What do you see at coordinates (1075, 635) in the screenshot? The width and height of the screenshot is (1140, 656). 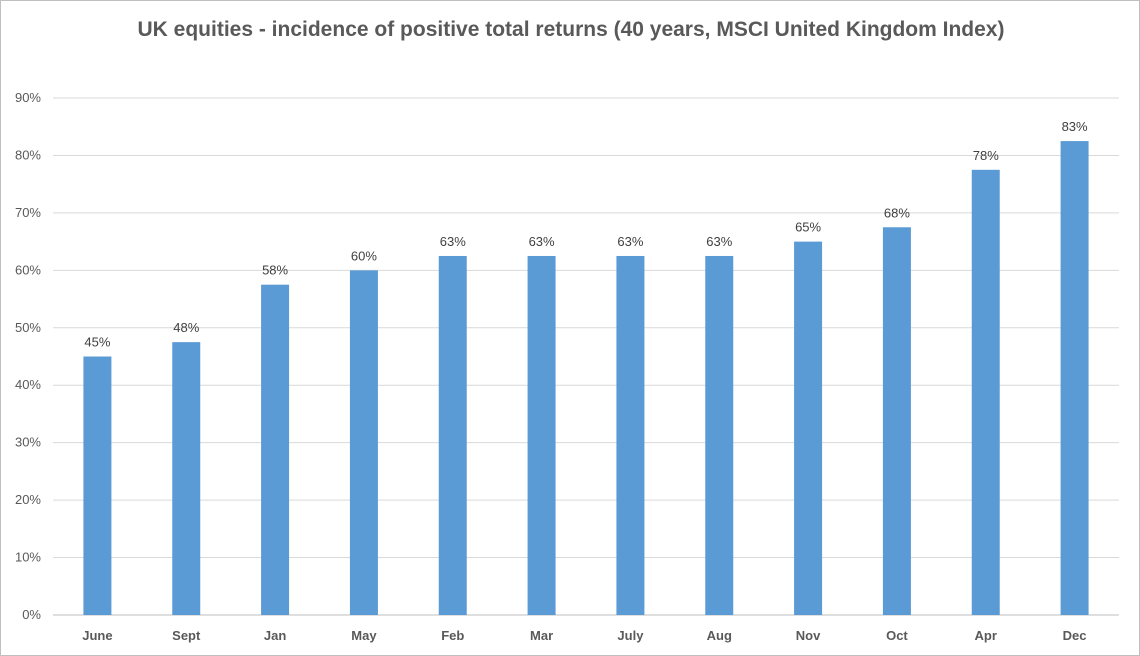 I see `x-tick-label: Dec` at bounding box center [1075, 635].